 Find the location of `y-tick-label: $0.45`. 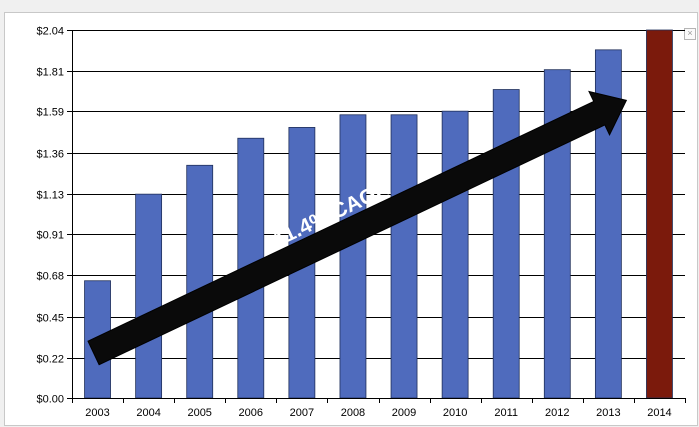

y-tick-label: $0.45 is located at coordinates (50, 319).